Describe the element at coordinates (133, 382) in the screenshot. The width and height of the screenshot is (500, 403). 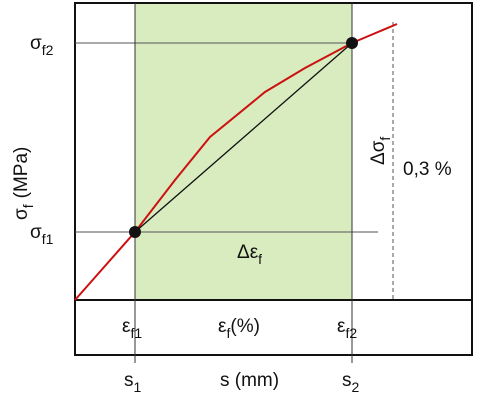
I see `label: s1` at that location.